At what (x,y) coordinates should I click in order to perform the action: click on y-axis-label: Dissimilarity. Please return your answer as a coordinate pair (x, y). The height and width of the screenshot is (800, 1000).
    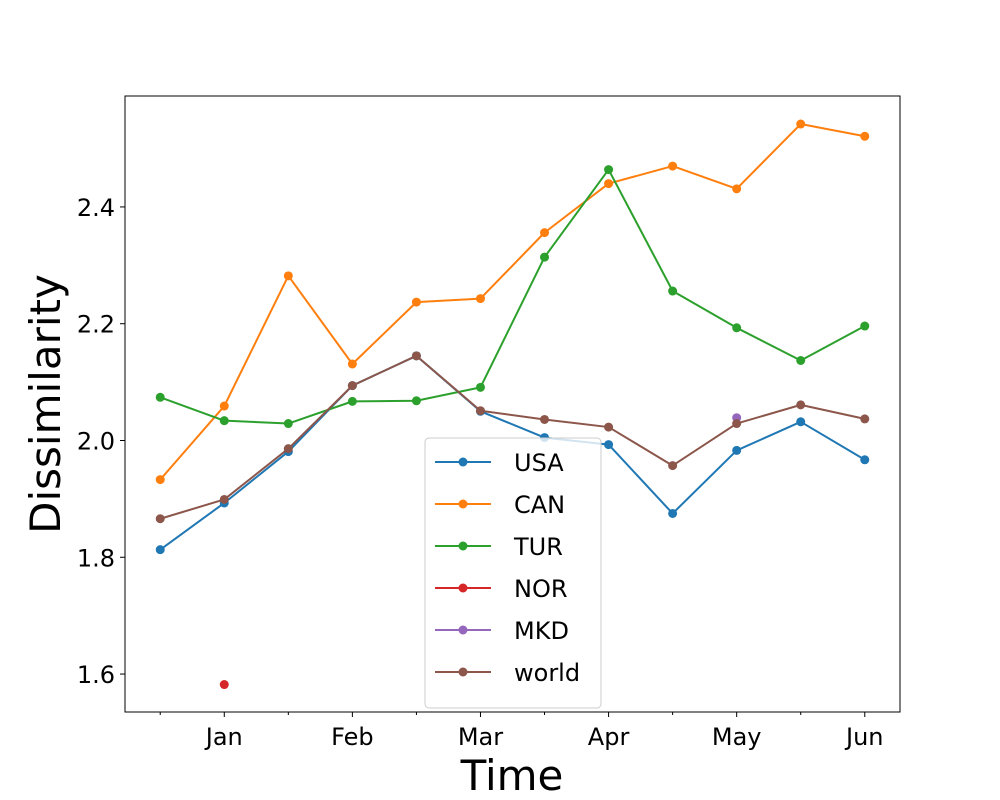
    Looking at the image, I should click on (45, 404).